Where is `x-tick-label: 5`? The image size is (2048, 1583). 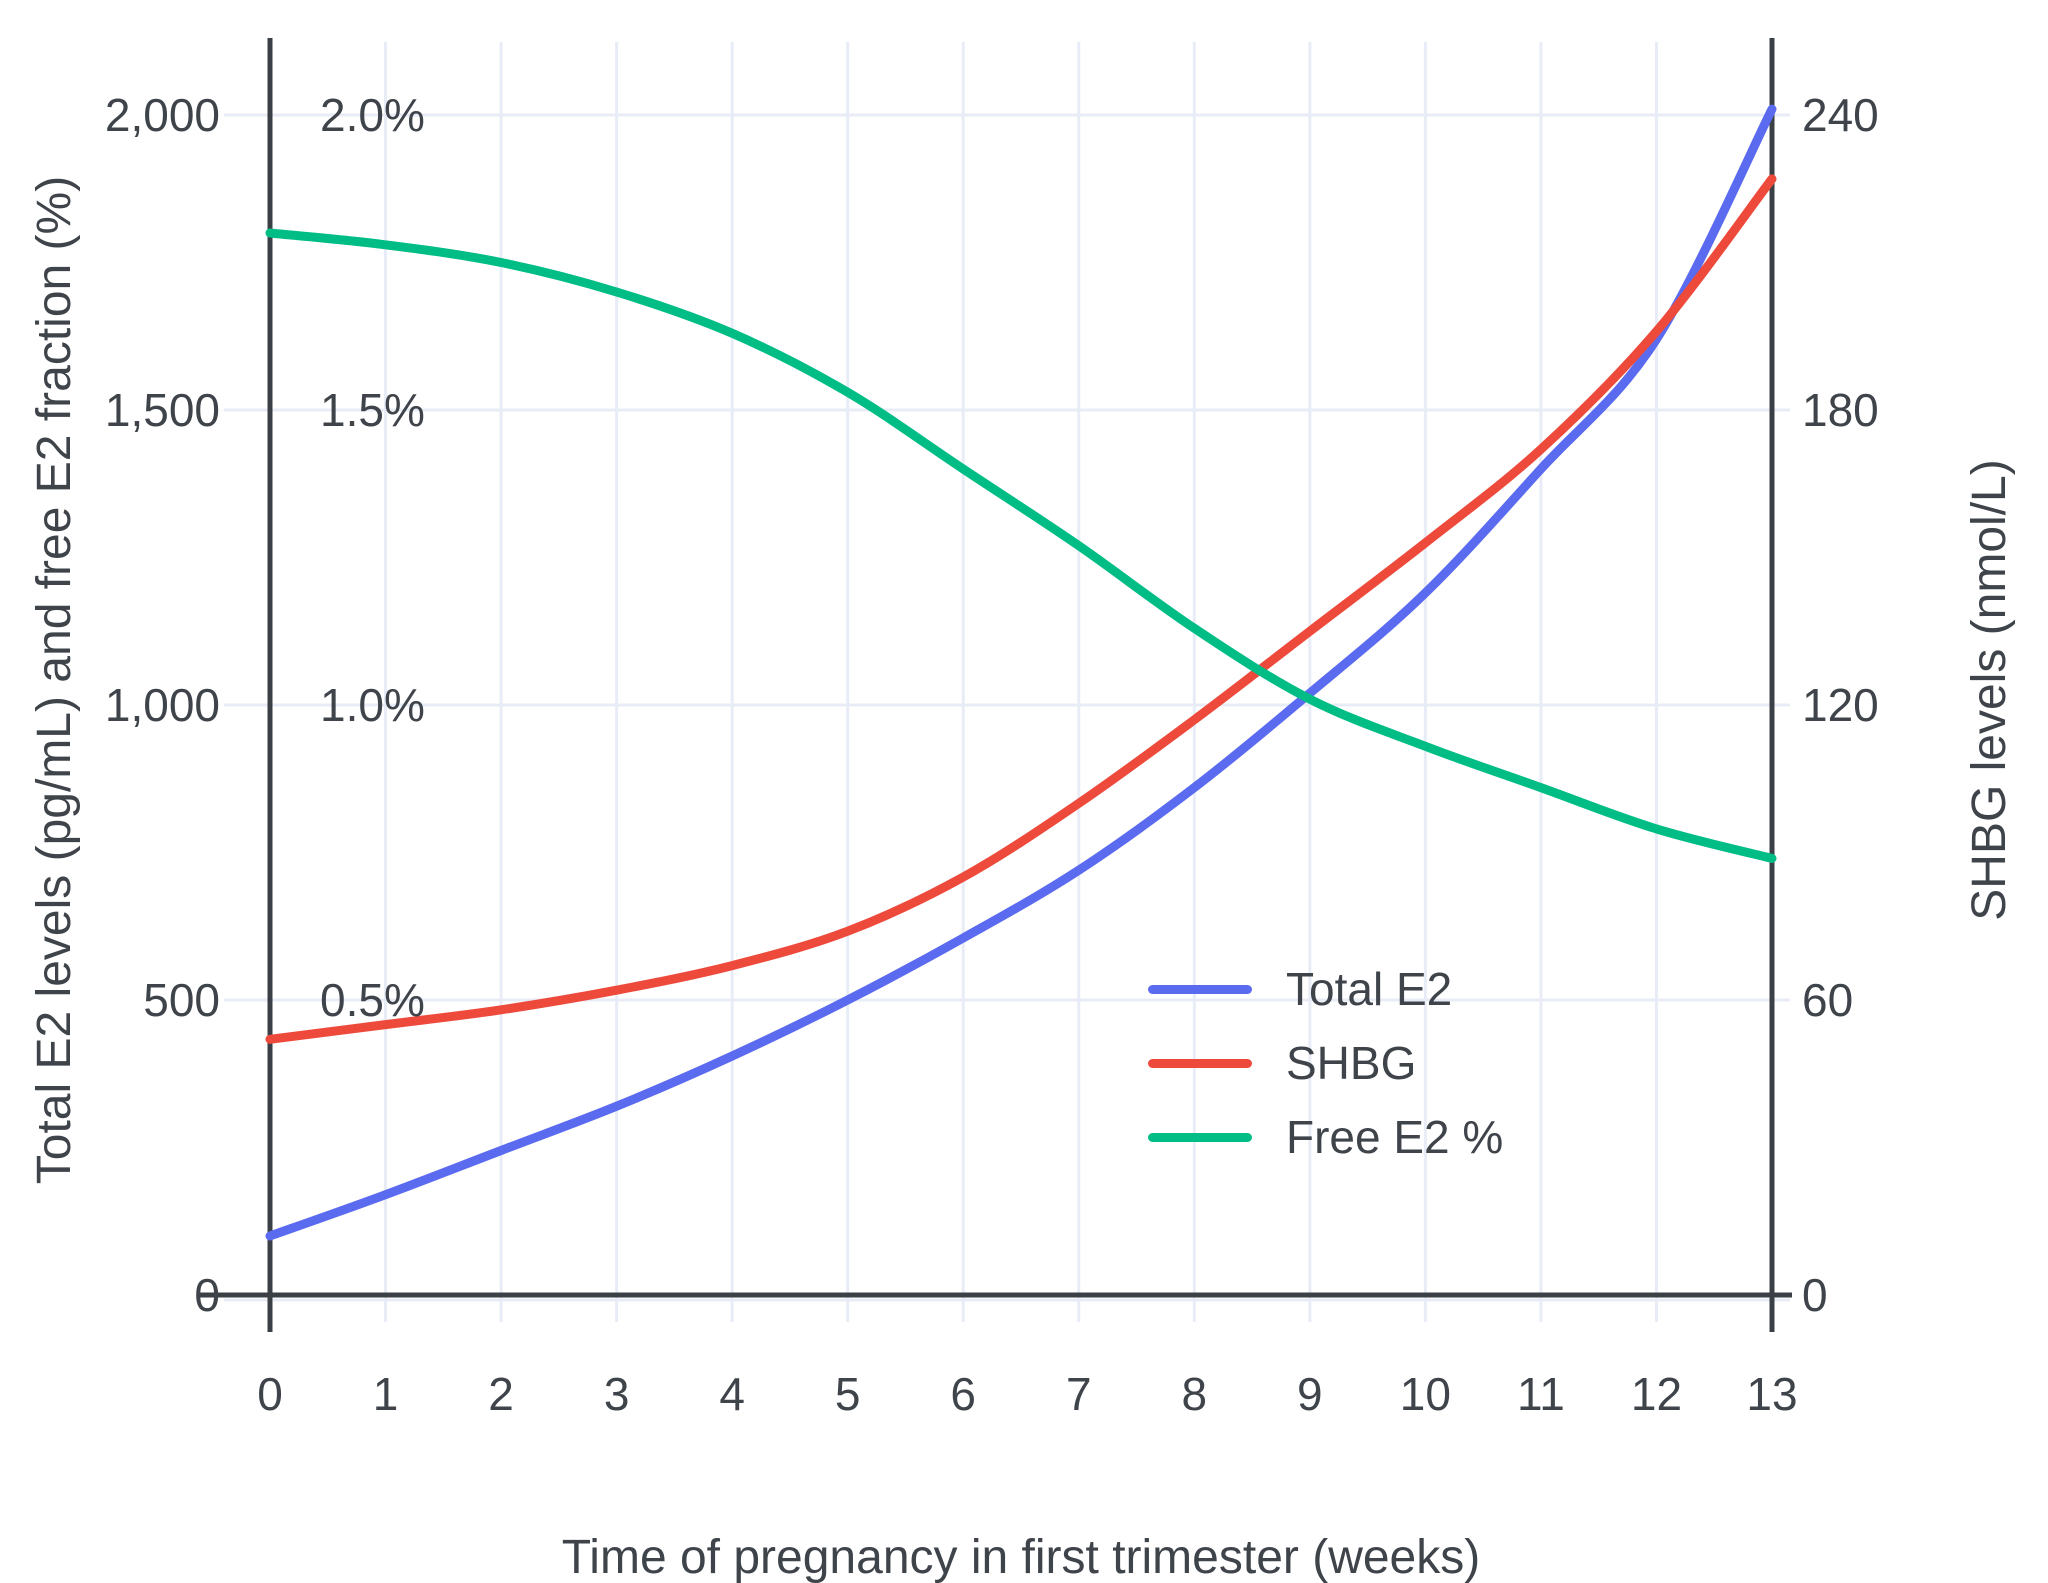 x-tick-label: 5 is located at coordinates (847, 1394).